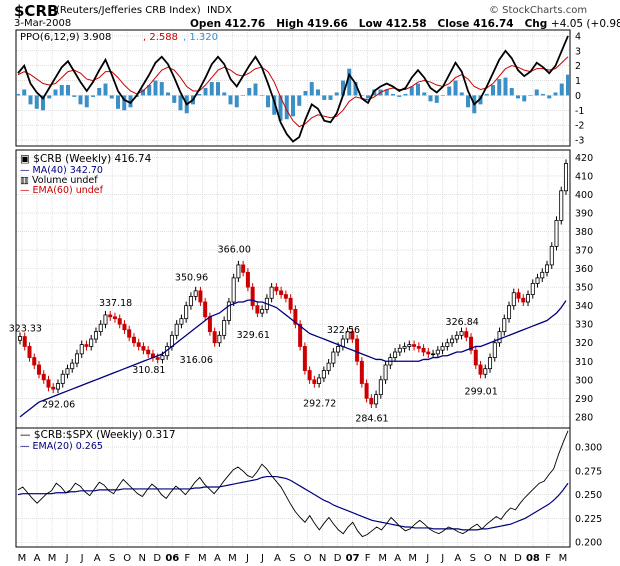 The width and height of the screenshot is (620, 566). What do you see at coordinates (588, 471) in the screenshot?
I see `y-tick-label: 0.275` at bounding box center [588, 471].